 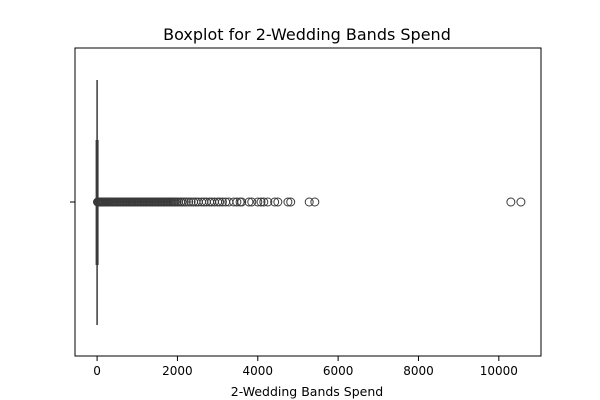 I want to click on x-tick-label: 8000, so click(x=418, y=371).